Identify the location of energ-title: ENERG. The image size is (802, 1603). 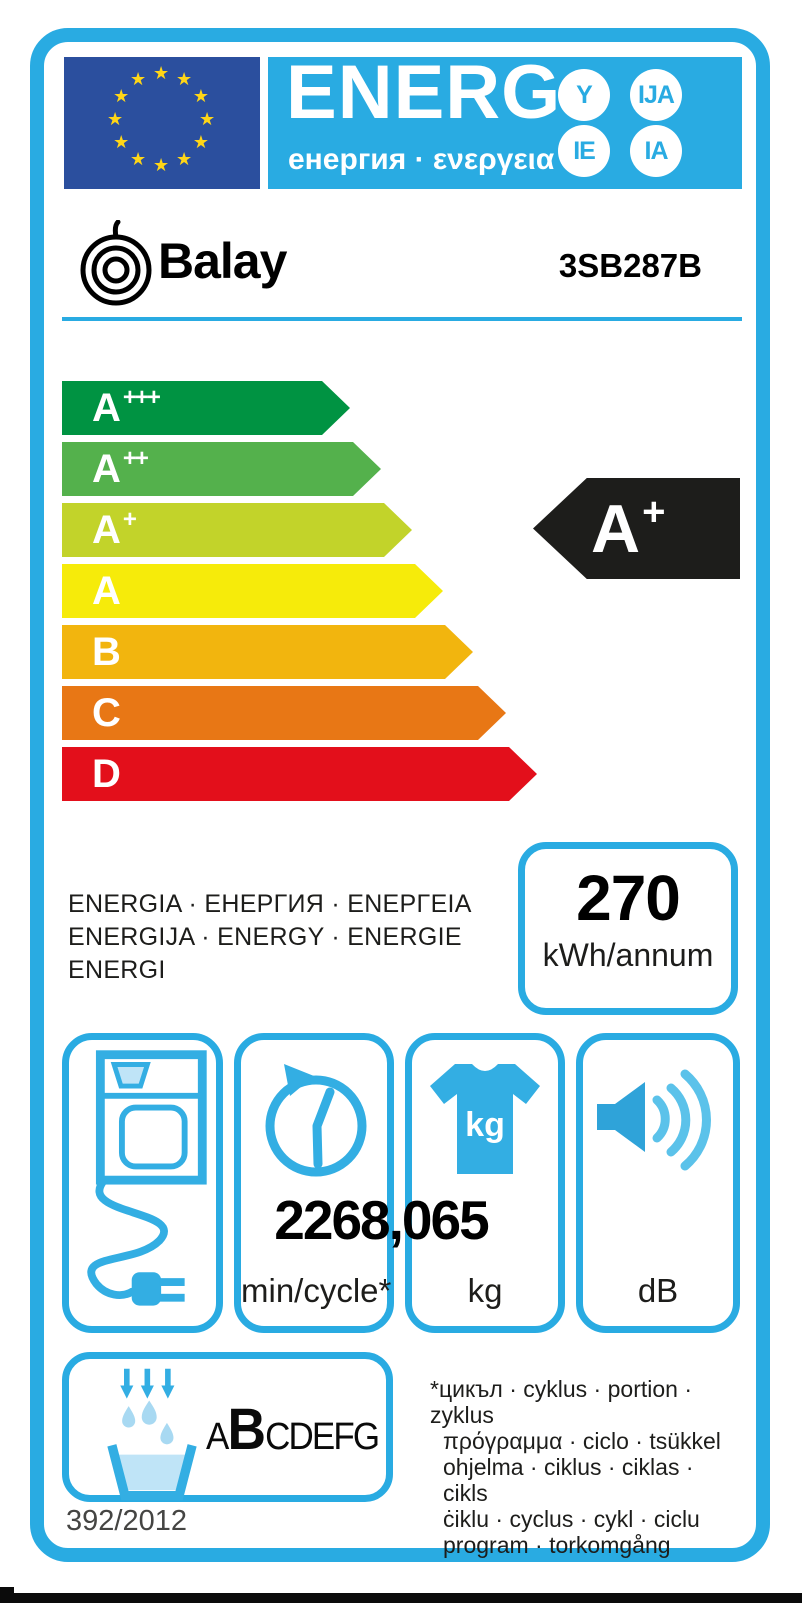
(424, 92).